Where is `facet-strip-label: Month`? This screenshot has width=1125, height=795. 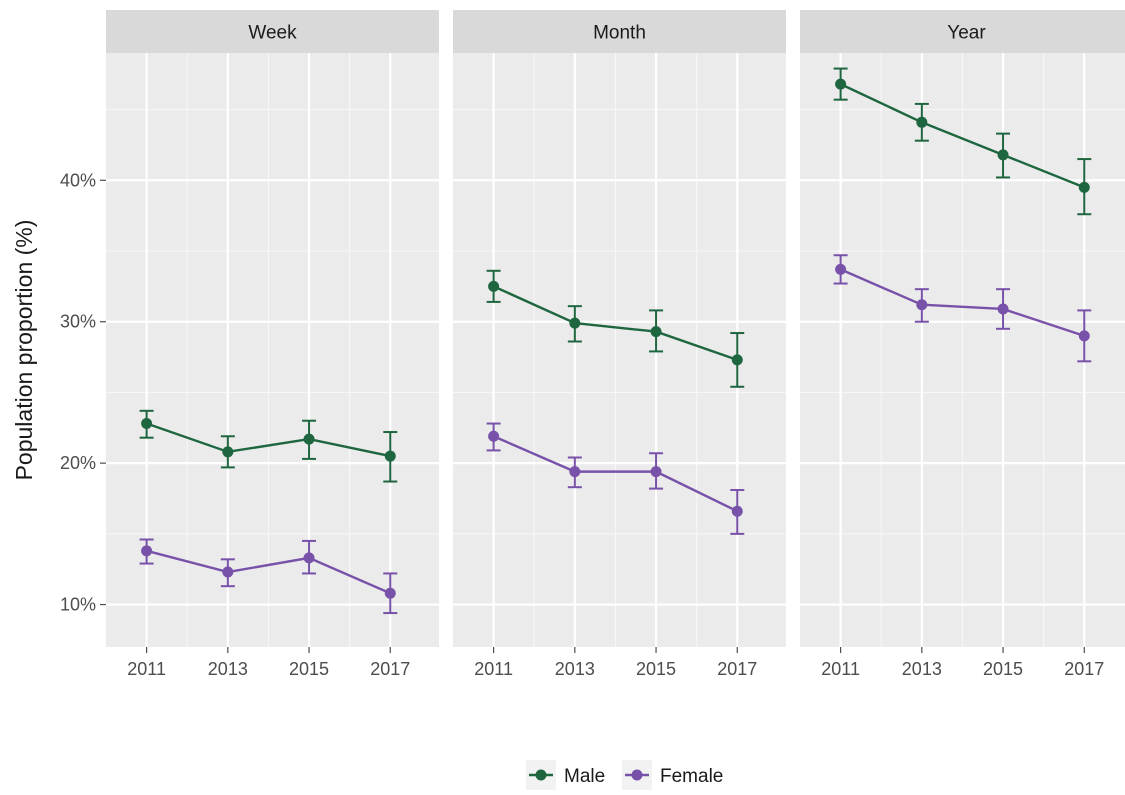
facet-strip-label: Month is located at coordinates (619, 33).